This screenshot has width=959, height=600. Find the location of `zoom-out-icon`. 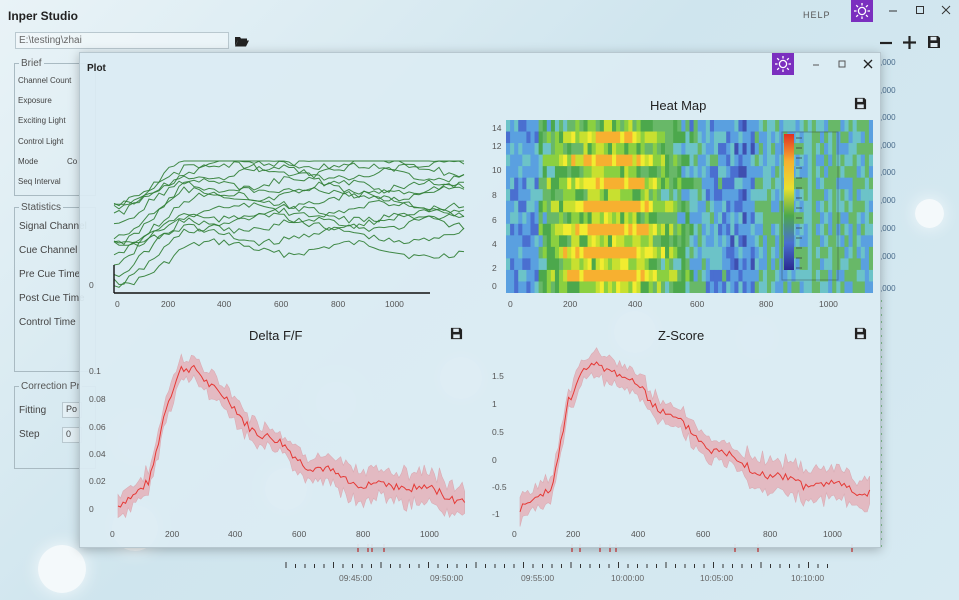

zoom-out-icon is located at coordinates (886, 43).